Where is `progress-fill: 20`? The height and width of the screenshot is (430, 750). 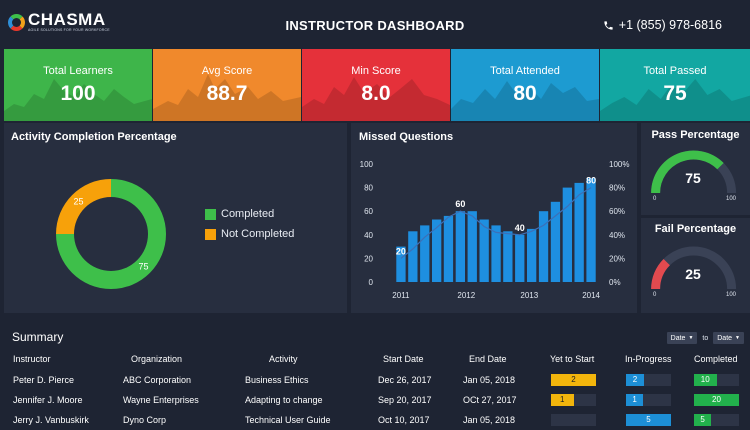 progress-fill: 20 is located at coordinates (716, 400).